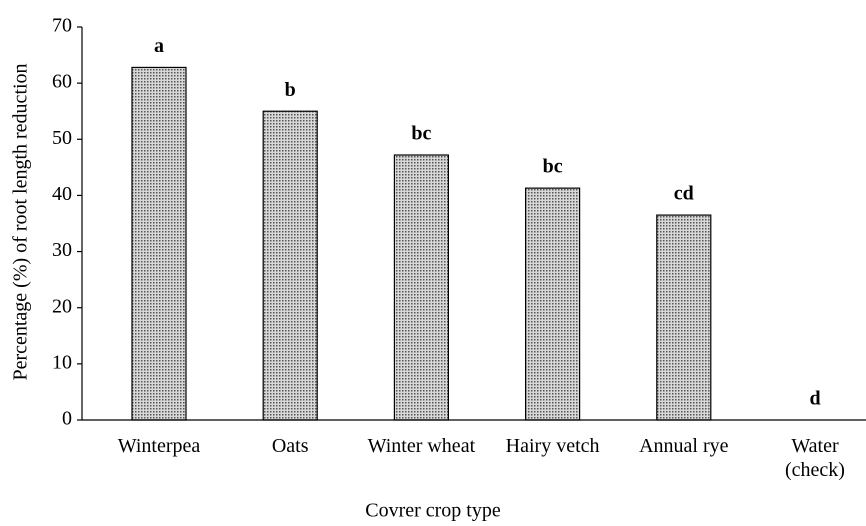 The image size is (866, 526). I want to click on y-tick-label: 30, so click(62, 250).